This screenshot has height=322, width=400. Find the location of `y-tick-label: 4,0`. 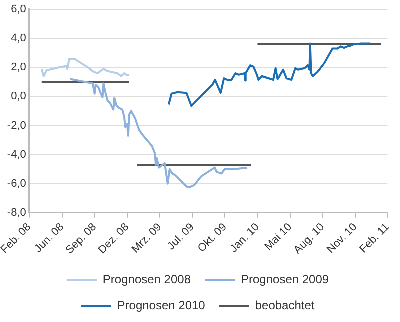

y-tick-label: 4,0 is located at coordinates (18, 38).